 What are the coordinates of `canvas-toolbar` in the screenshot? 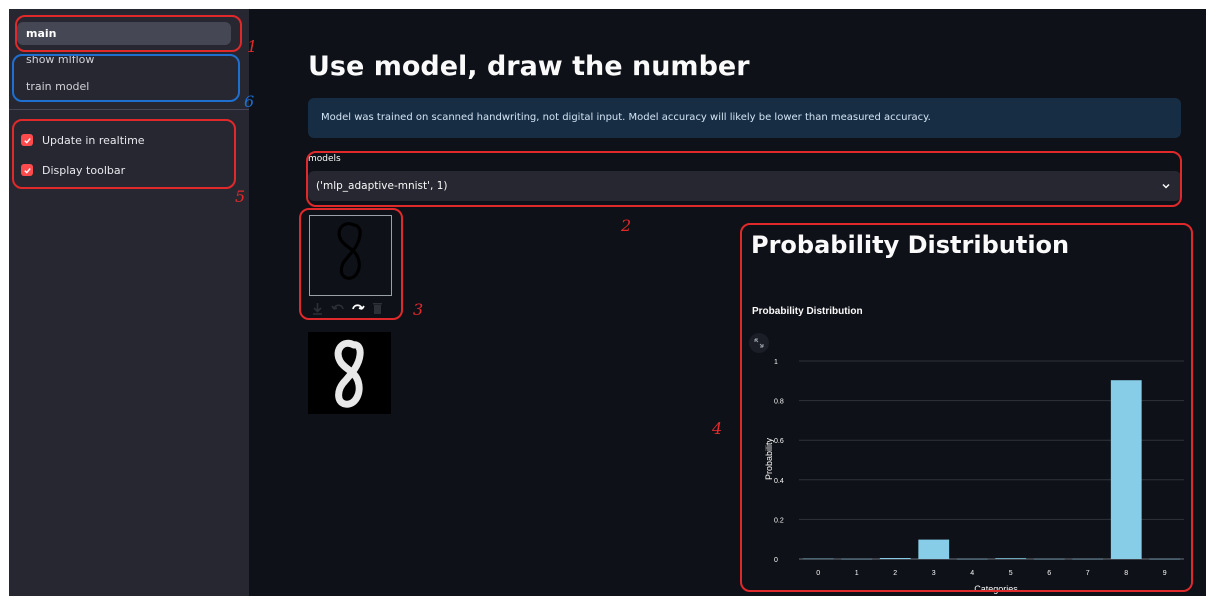 It's located at (351, 308).